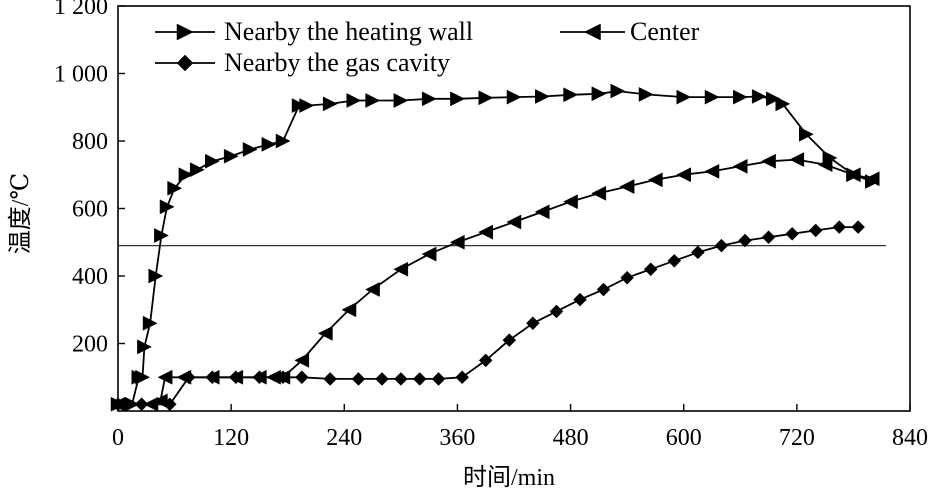  What do you see at coordinates (118, 438) in the screenshot?
I see `x-tick-label: 0` at bounding box center [118, 438].